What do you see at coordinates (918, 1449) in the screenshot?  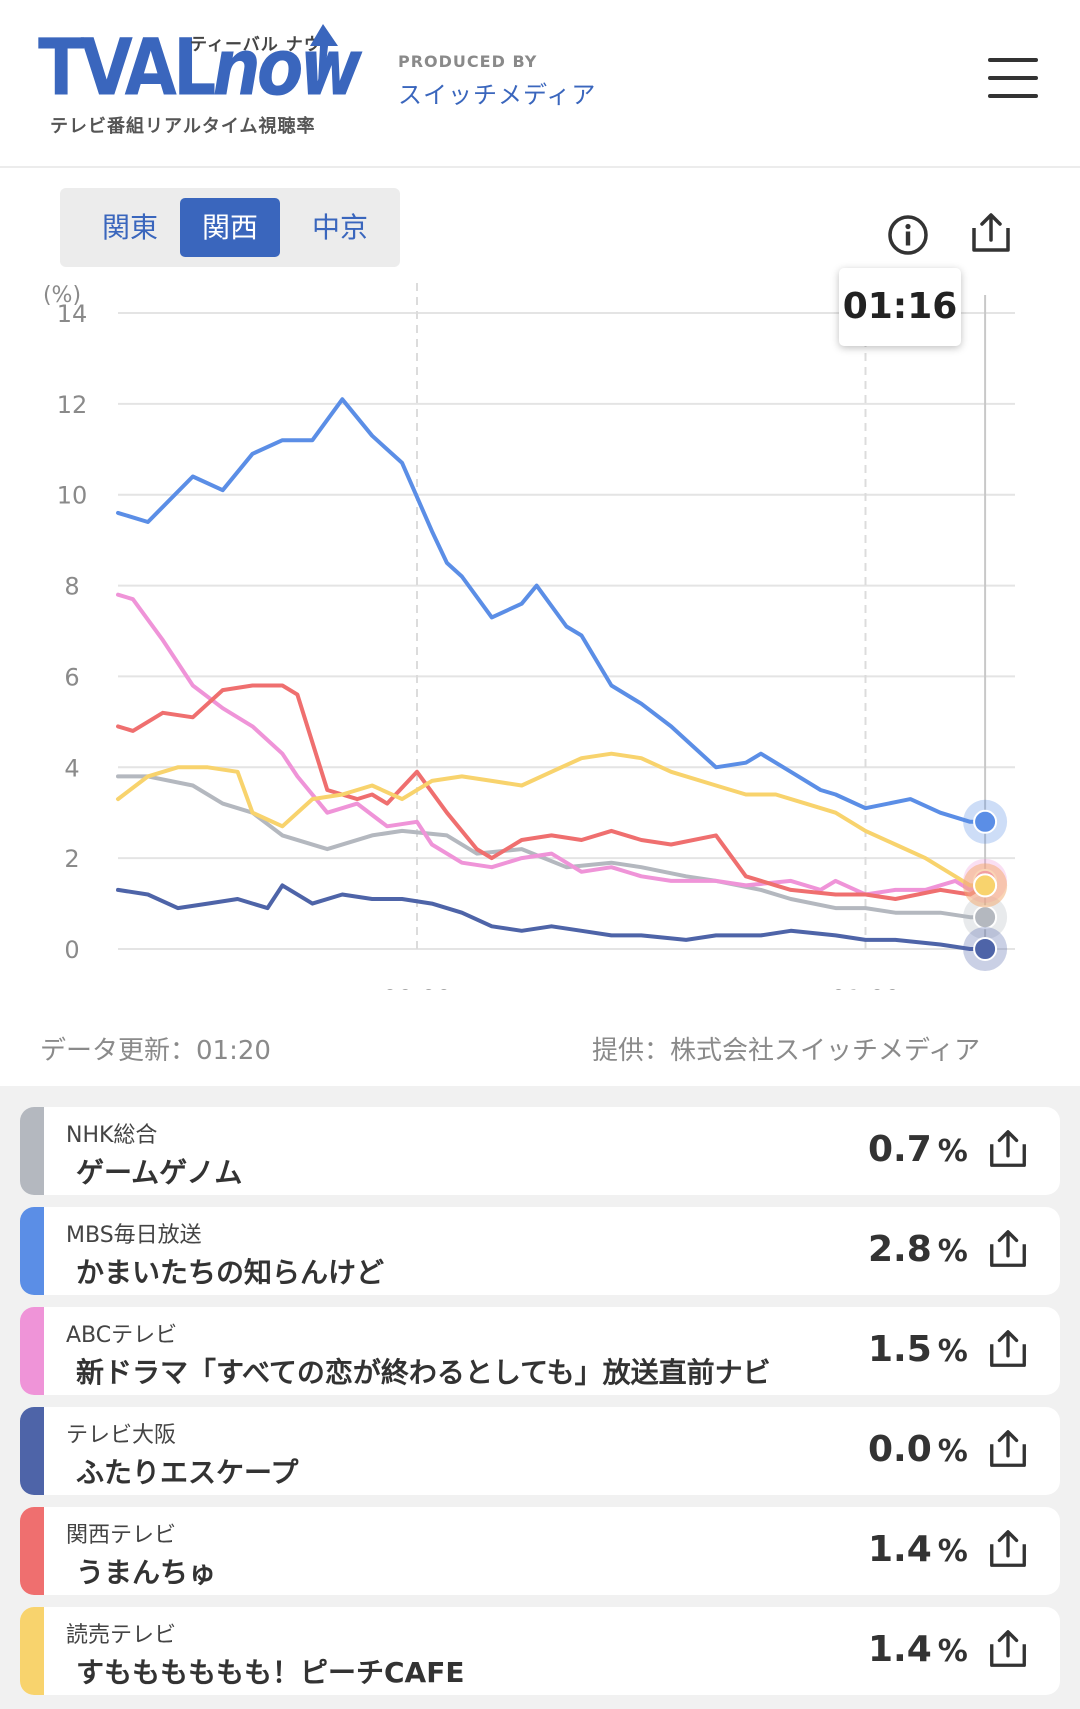 I see `rating-value: 0.0%` at bounding box center [918, 1449].